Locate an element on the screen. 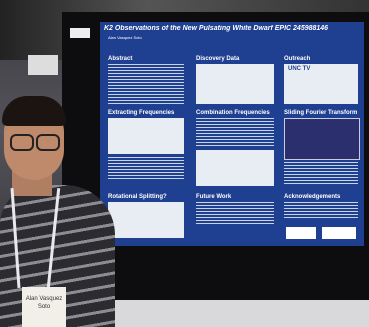 The image size is (369, 327). section-header: Discovery Data is located at coordinates (218, 59).